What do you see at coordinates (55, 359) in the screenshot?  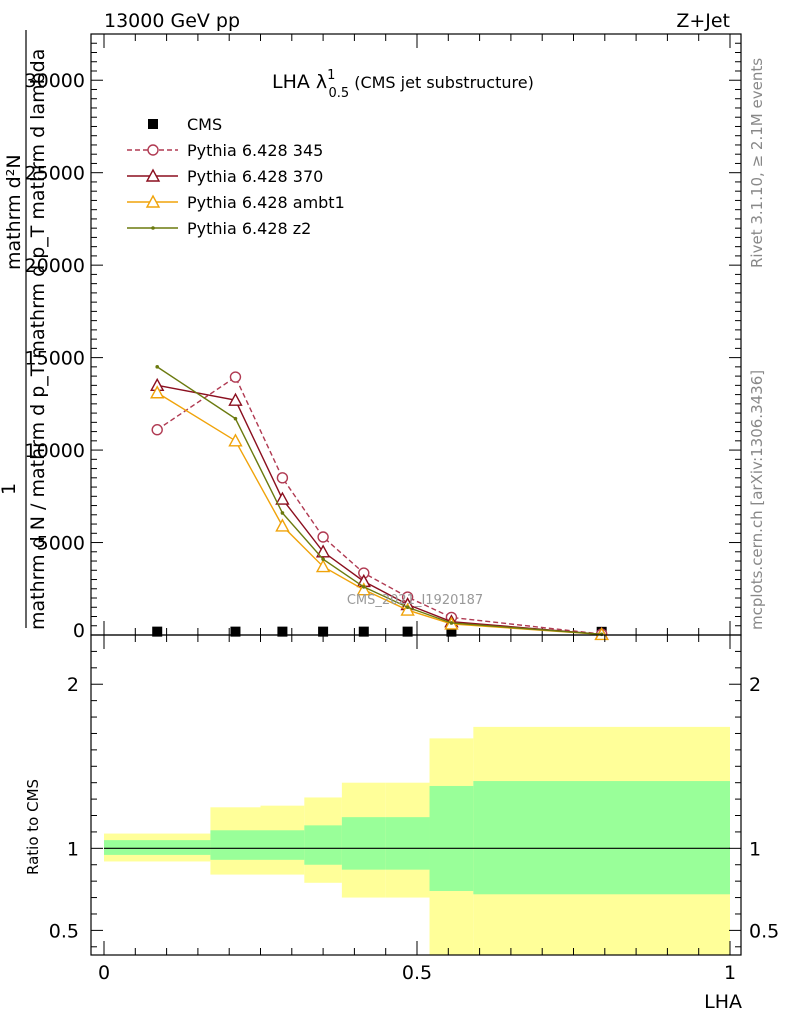 I see `main-ytick-label: 15000` at bounding box center [55, 359].